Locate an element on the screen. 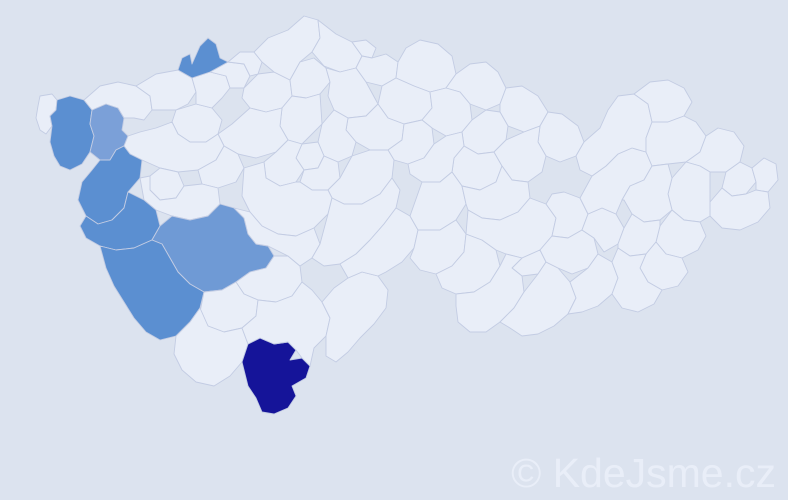 The width and height of the screenshot is (788, 500). district-plzen-sever is located at coordinates (174, 147).